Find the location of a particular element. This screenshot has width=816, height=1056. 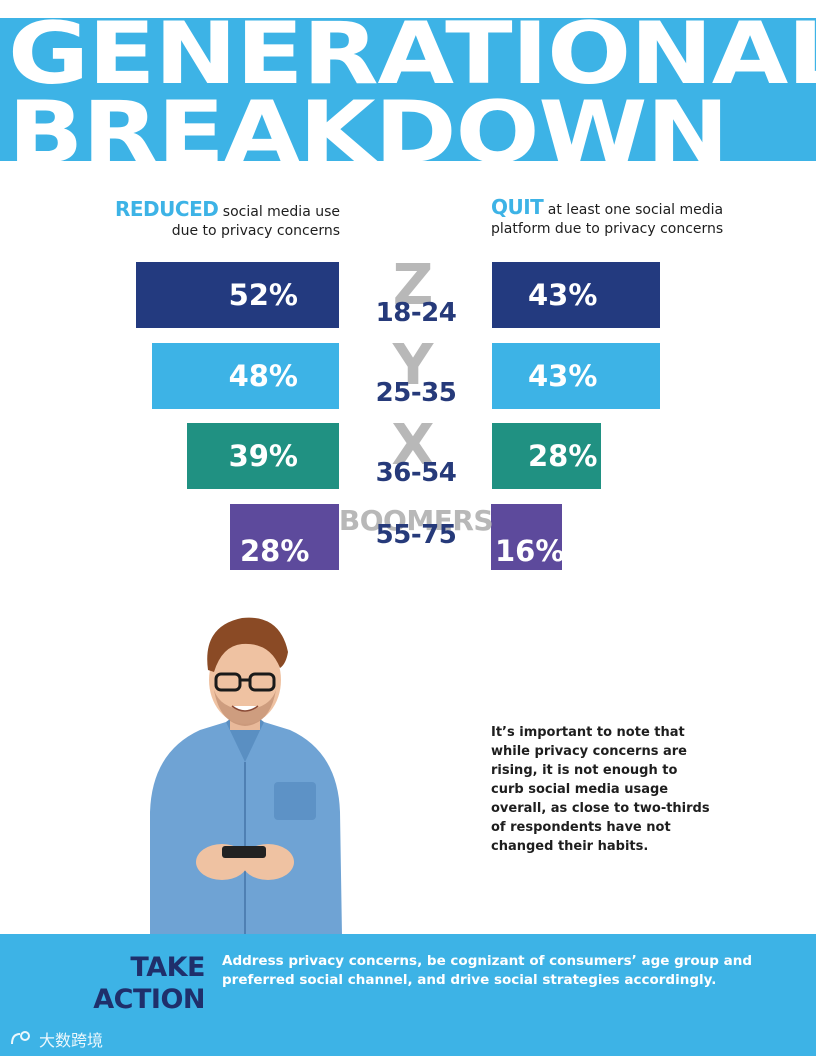

generation-letter-z: Z is located at coordinates (413, 285).